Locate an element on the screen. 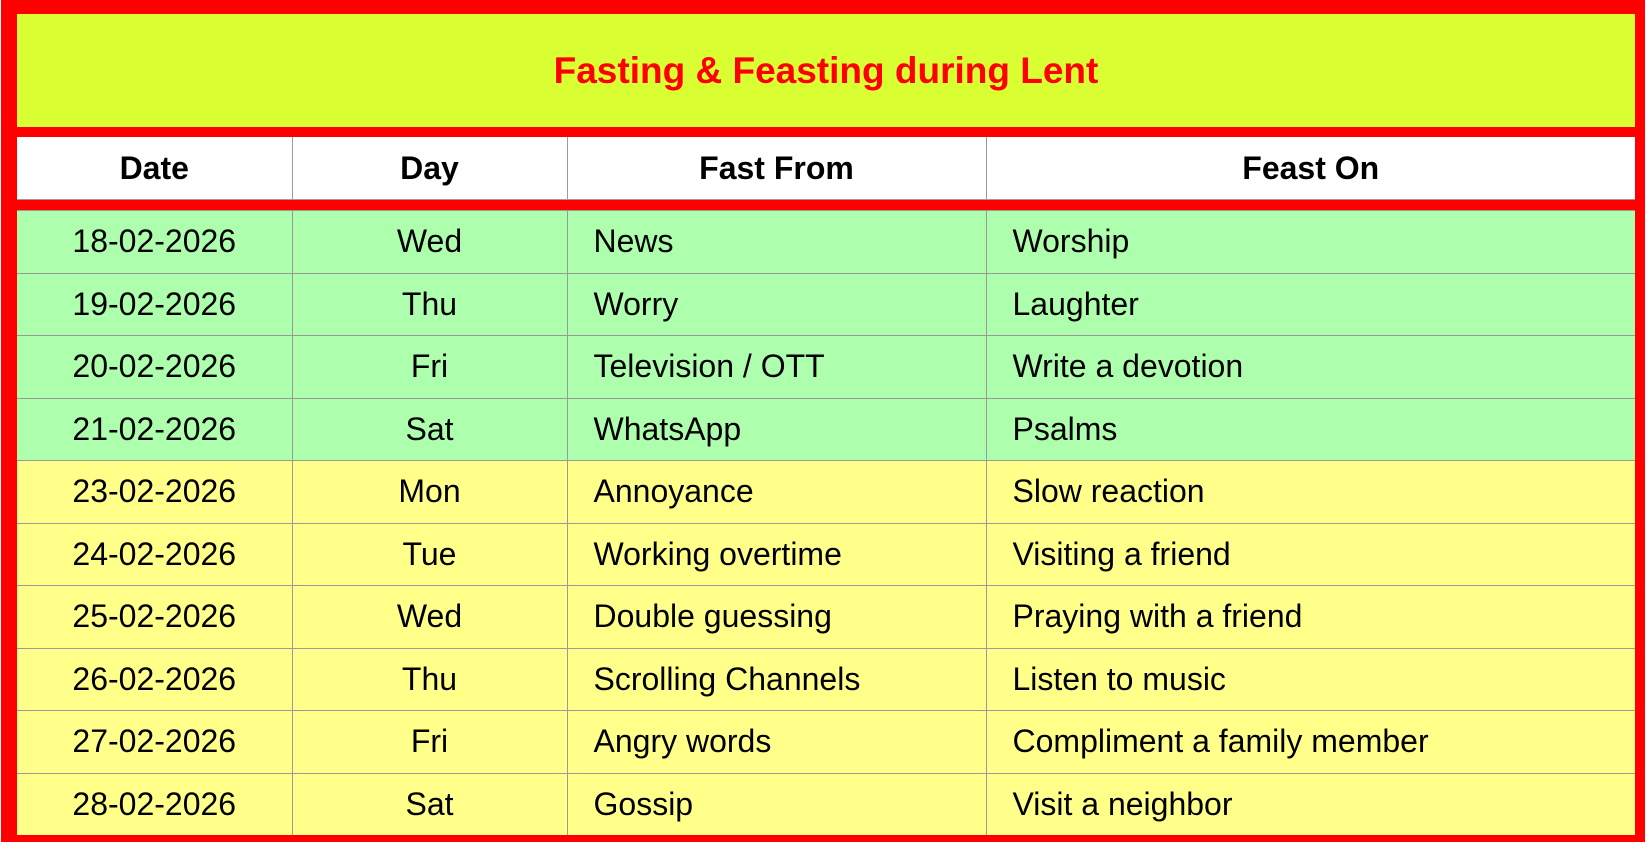 This screenshot has width=1649, height=849. feast-on-cell: Praying with a friend is located at coordinates (1310, 617).